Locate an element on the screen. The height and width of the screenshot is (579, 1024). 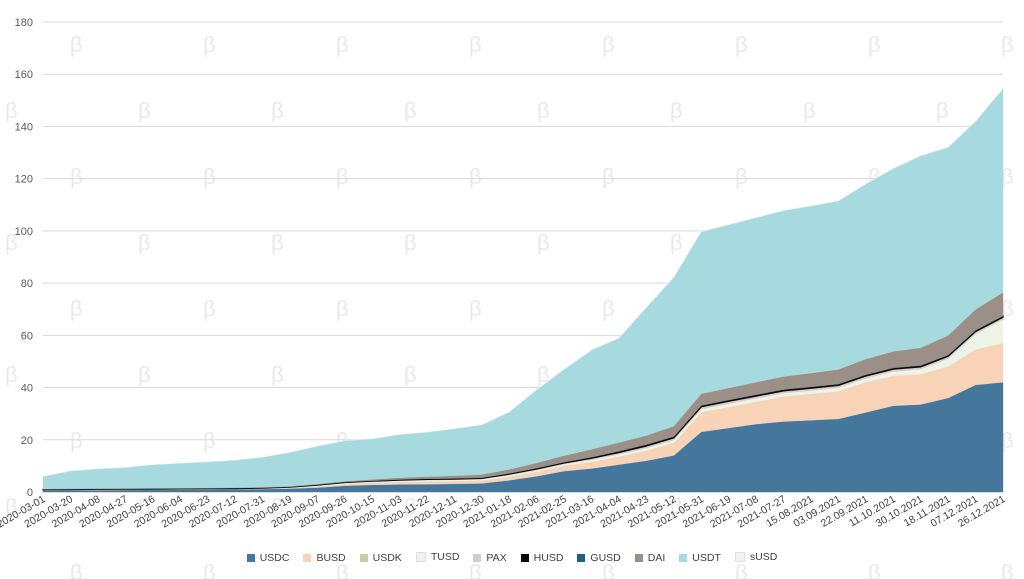
legend-label: USDT is located at coordinates (706, 558).